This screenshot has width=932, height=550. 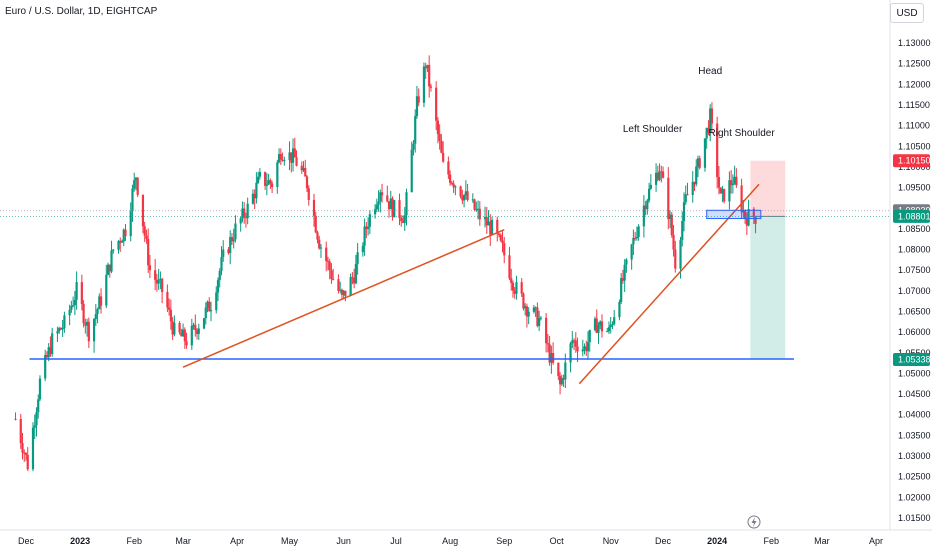 I want to click on price-badge-label: 1.05338, so click(x=914, y=359).